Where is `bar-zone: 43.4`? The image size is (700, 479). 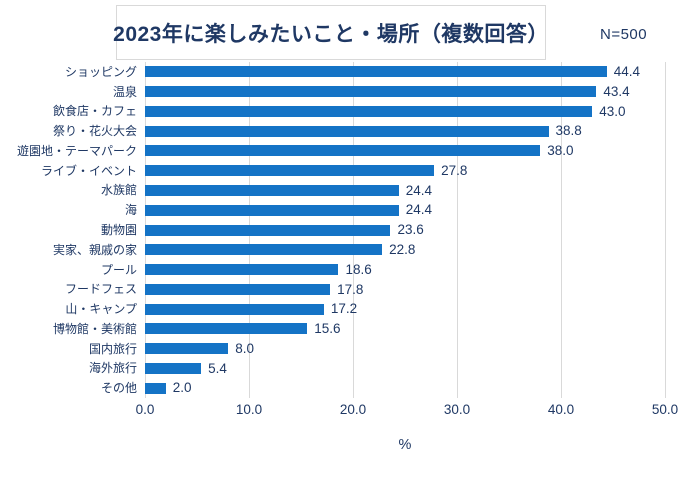 bar-zone: 43.4 is located at coordinates (422, 92).